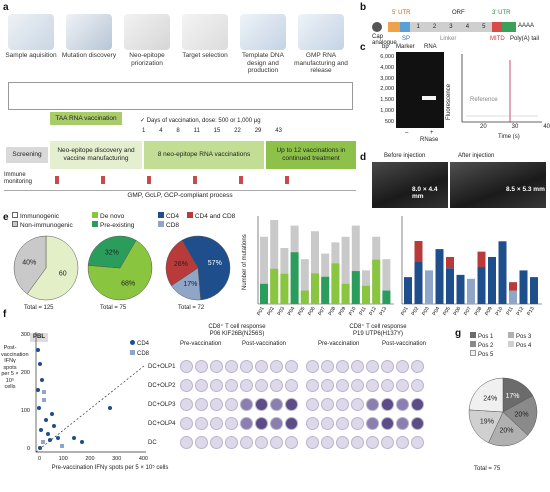  What do you see at coordinates (63, 459) in the screenshot?
I see `xtick: 100` at bounding box center [63, 459].